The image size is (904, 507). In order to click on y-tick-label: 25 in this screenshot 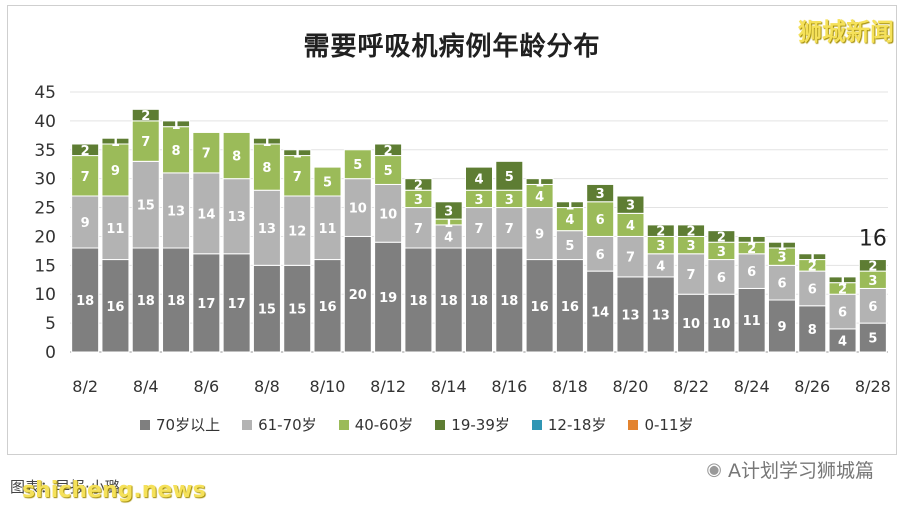, I will do `click(45, 209)`.